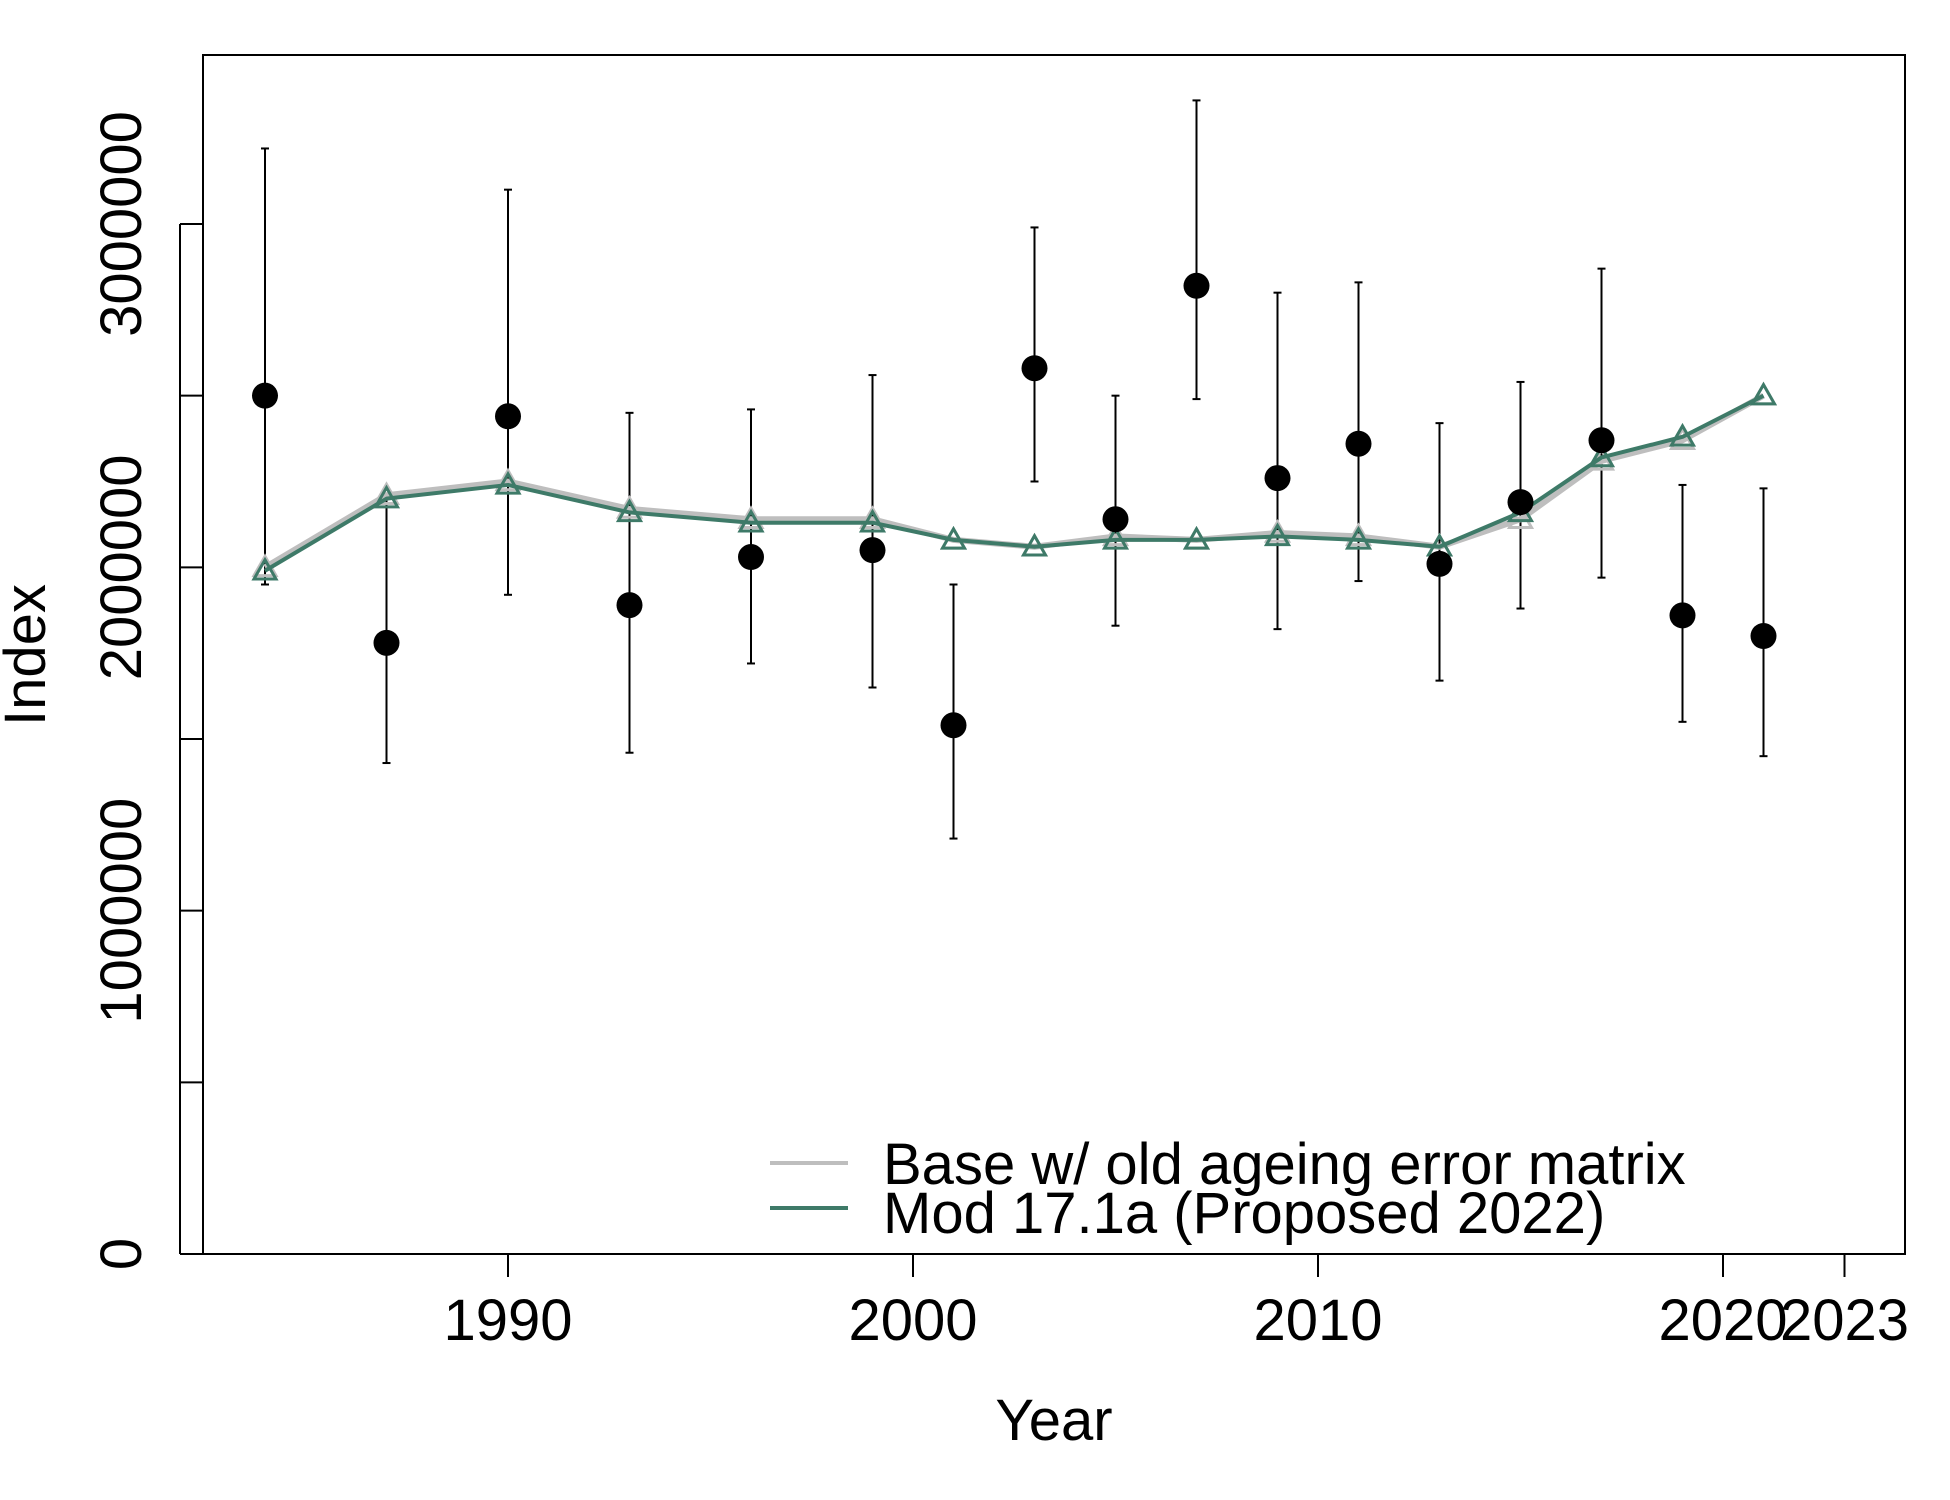  I want to click on x-tick-label: 2010, so click(1317, 1320).